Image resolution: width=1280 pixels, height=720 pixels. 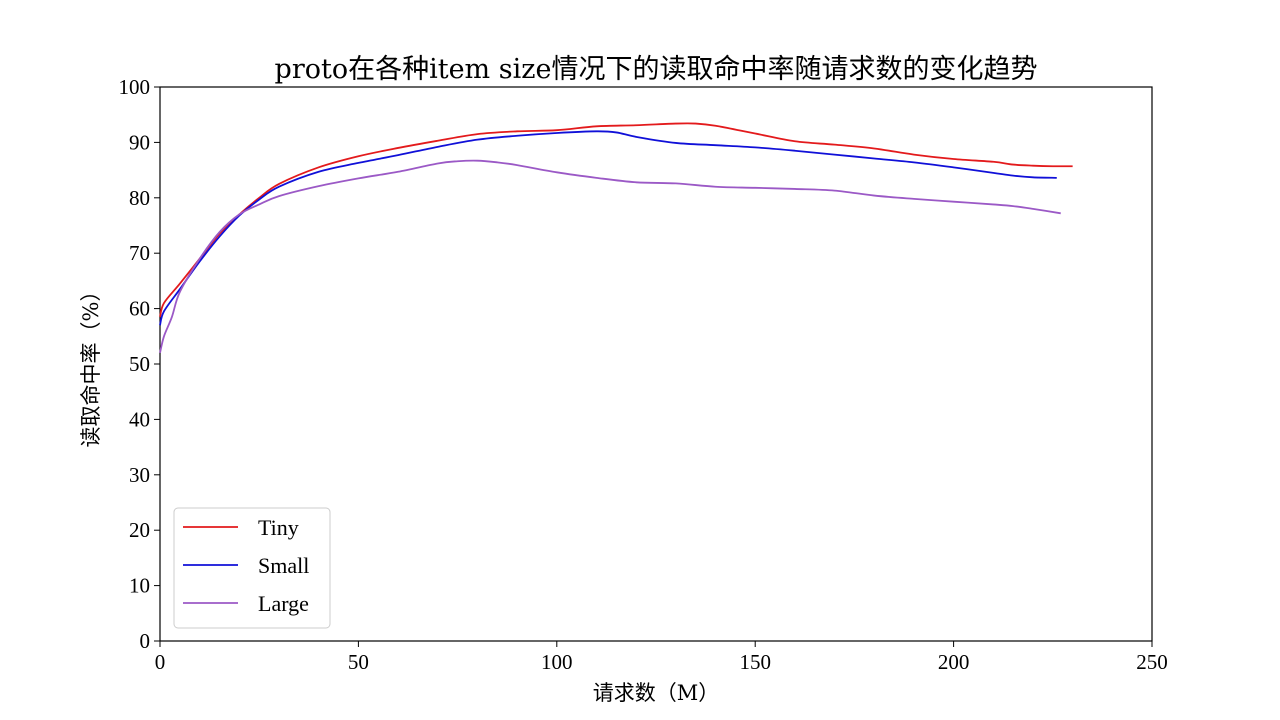 I want to click on legend-box, so click(x=252, y=568).